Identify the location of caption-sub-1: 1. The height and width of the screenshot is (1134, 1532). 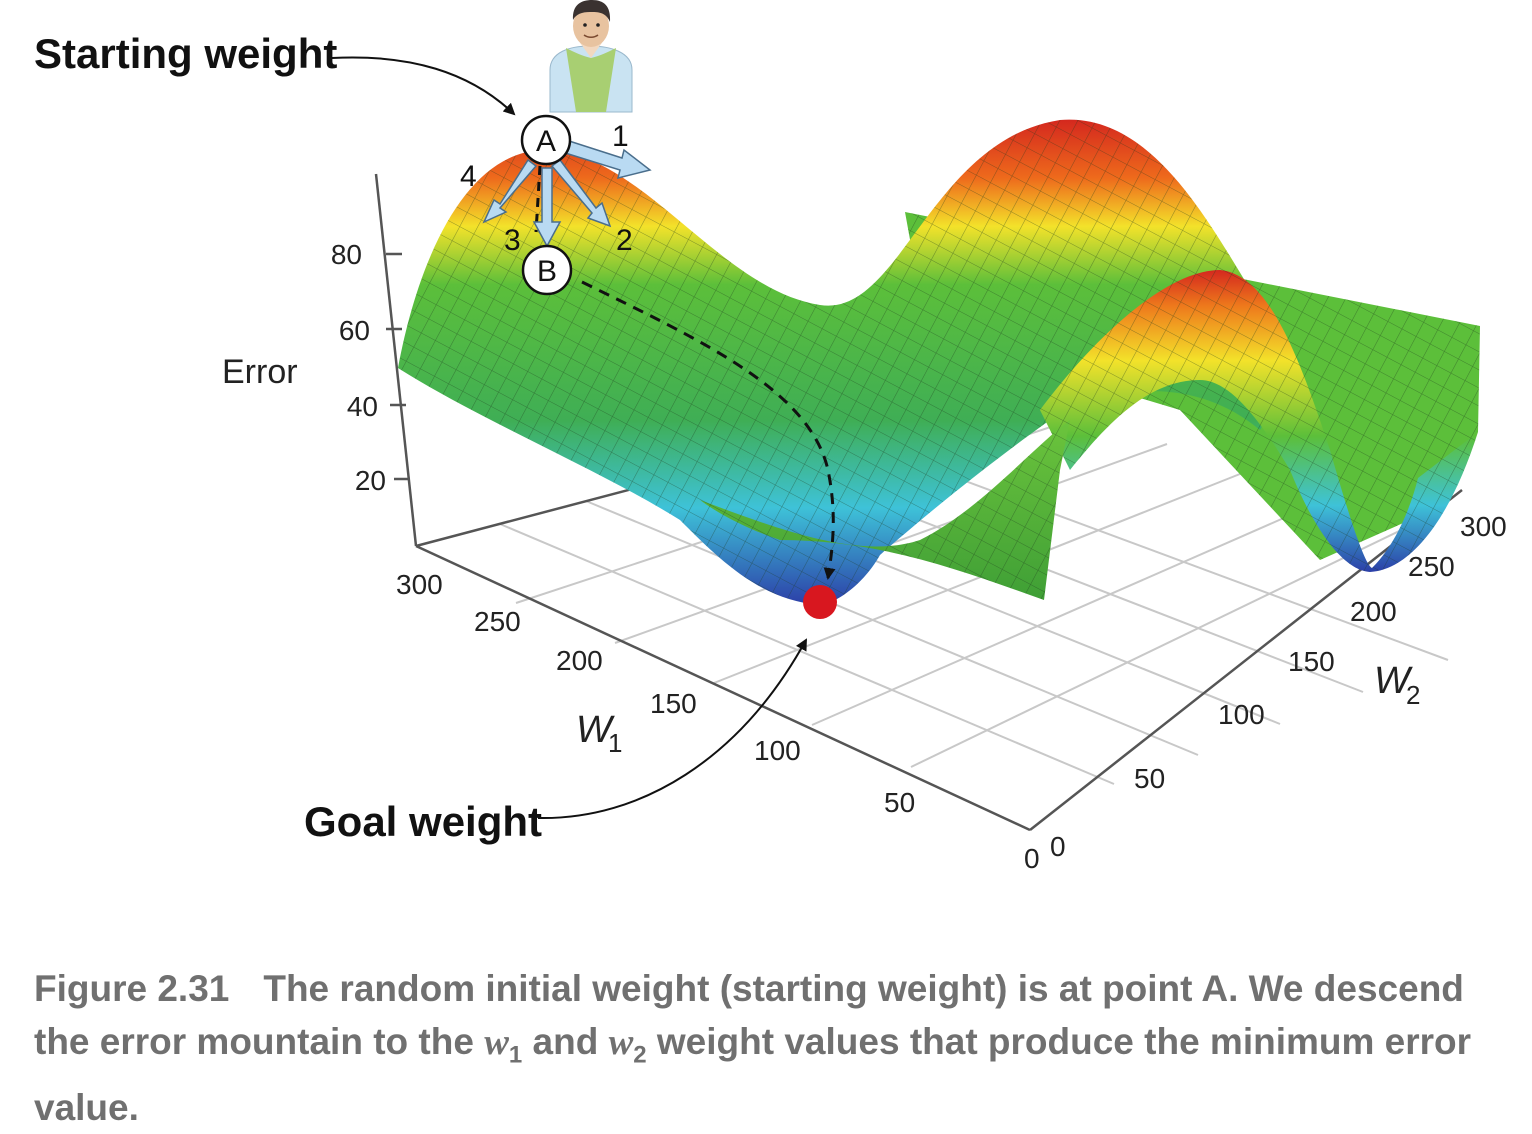
(515, 1055).